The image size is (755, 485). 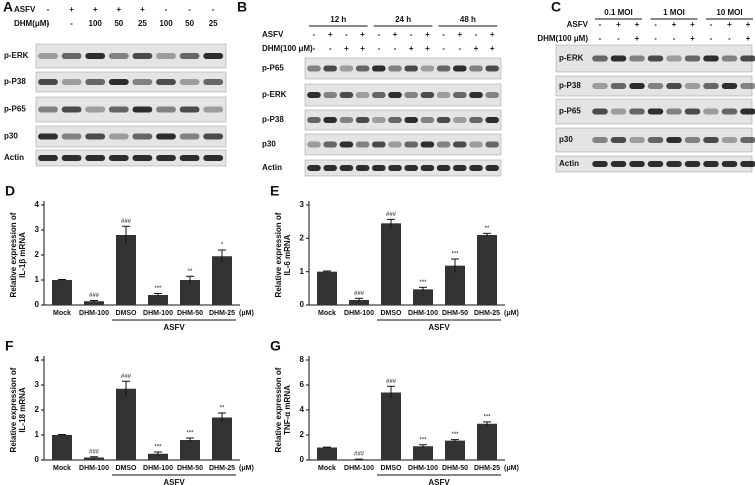 What do you see at coordinates (302, 384) in the screenshot?
I see `y-tick-label: 6` at bounding box center [302, 384].